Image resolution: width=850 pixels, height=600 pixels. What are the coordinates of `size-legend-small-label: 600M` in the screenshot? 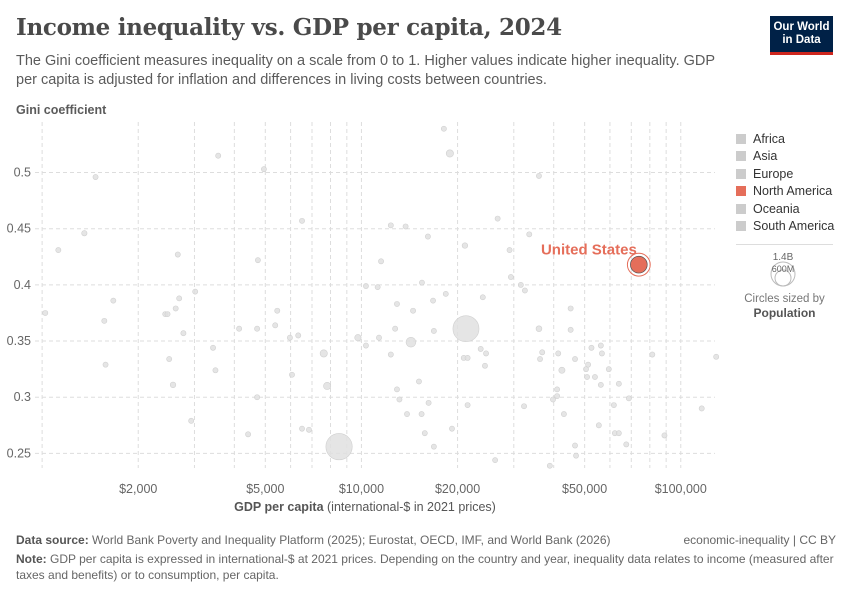 It's located at (783, 269).